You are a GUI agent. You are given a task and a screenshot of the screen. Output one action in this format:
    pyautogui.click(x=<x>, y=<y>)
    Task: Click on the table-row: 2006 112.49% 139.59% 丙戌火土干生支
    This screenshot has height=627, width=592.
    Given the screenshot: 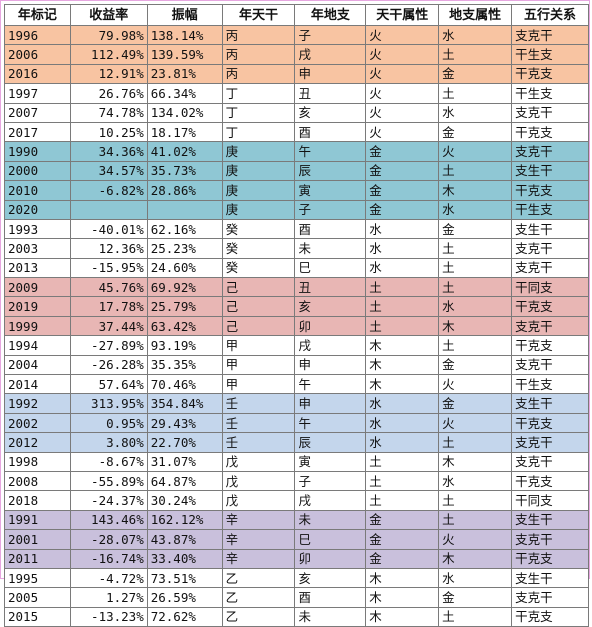 What is the action you would take?
    pyautogui.click(x=296, y=54)
    